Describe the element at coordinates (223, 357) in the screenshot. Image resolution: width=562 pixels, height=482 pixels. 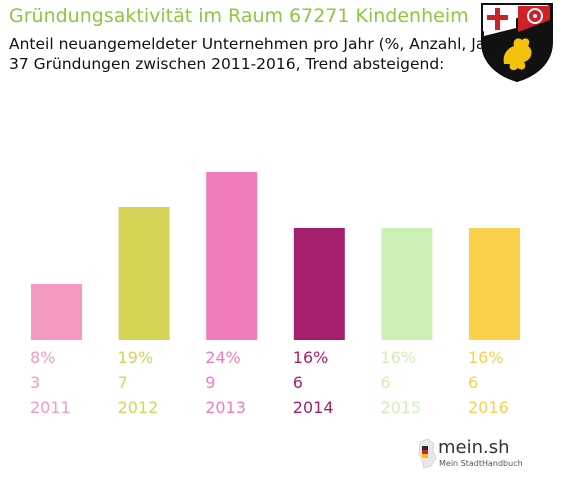
I see `percent-label-2013: 24%` at that location.